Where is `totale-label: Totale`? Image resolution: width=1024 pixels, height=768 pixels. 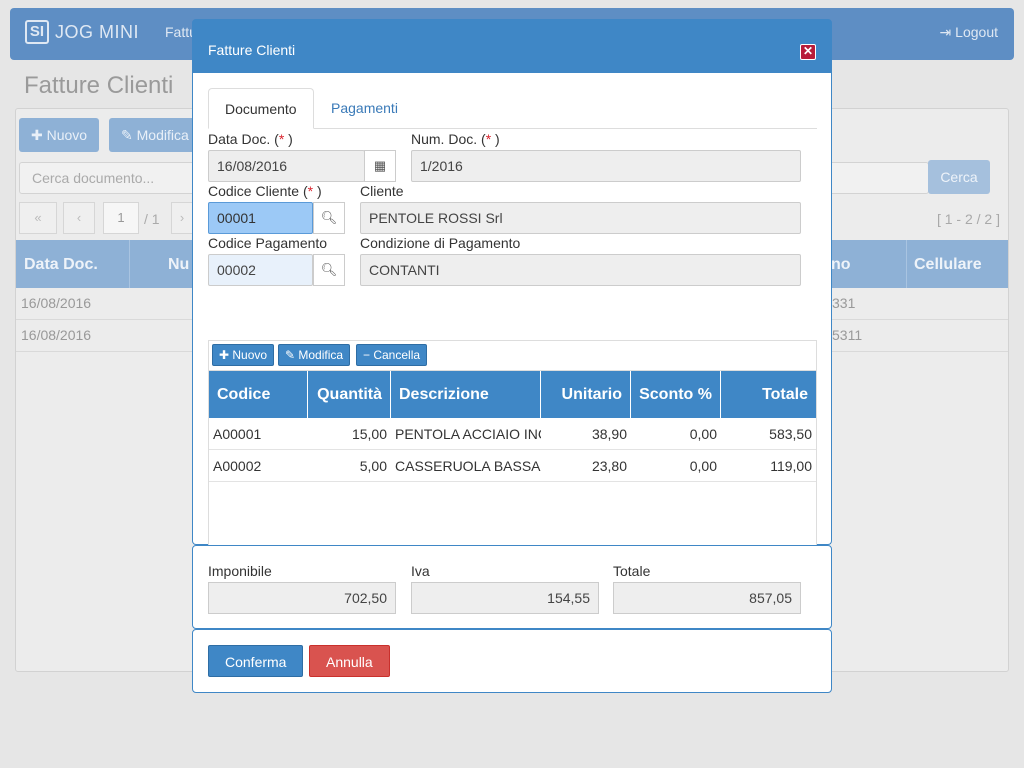
totale-label: Totale is located at coordinates (632, 571).